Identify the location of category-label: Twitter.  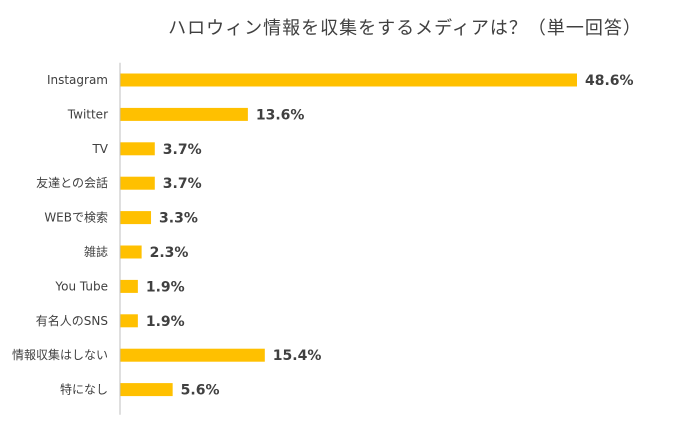
(87, 114).